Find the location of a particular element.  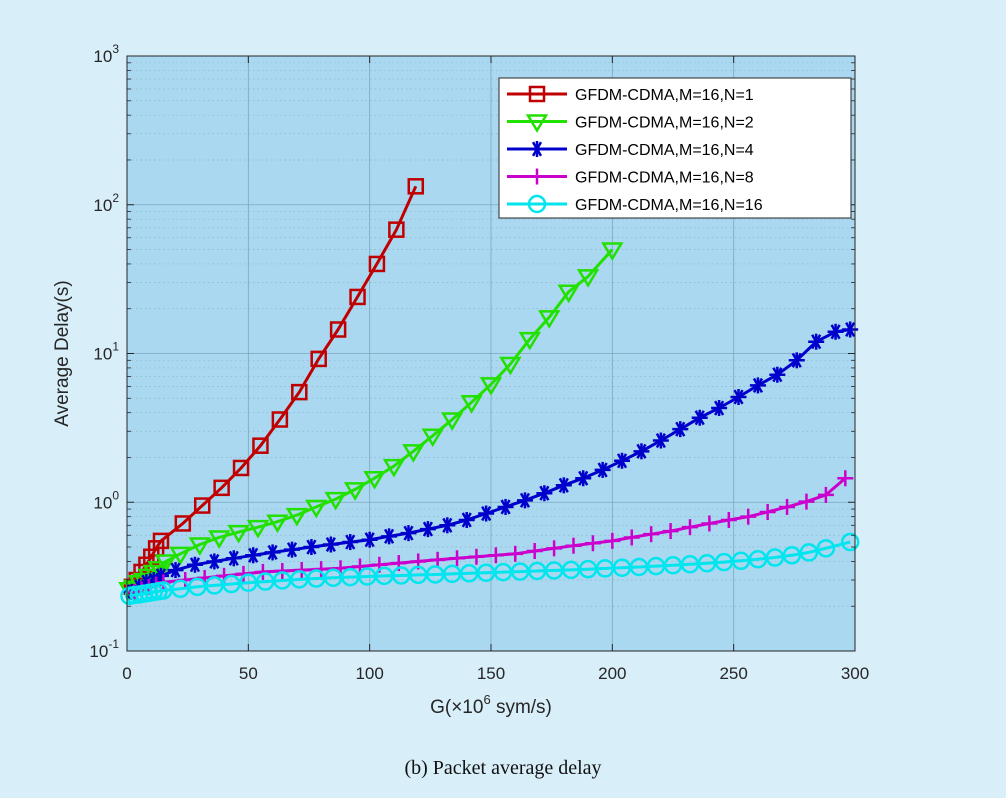

legend-label: GFDM-CDMA,M=16,N=2 is located at coordinates (664, 123).